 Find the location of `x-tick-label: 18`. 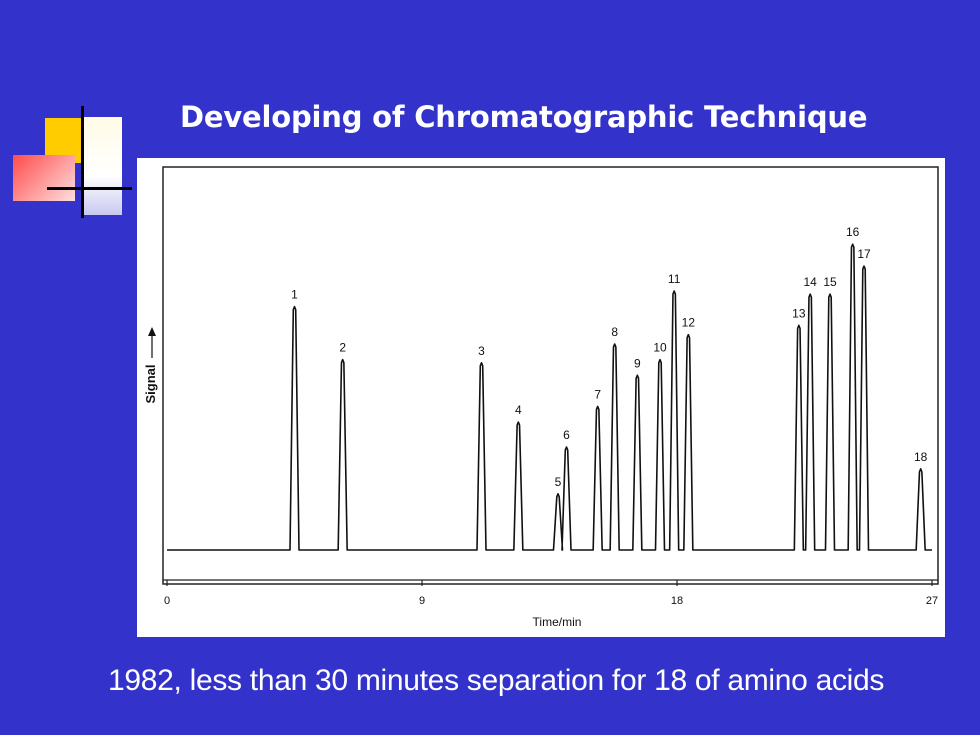

x-tick-label: 18 is located at coordinates (677, 601).